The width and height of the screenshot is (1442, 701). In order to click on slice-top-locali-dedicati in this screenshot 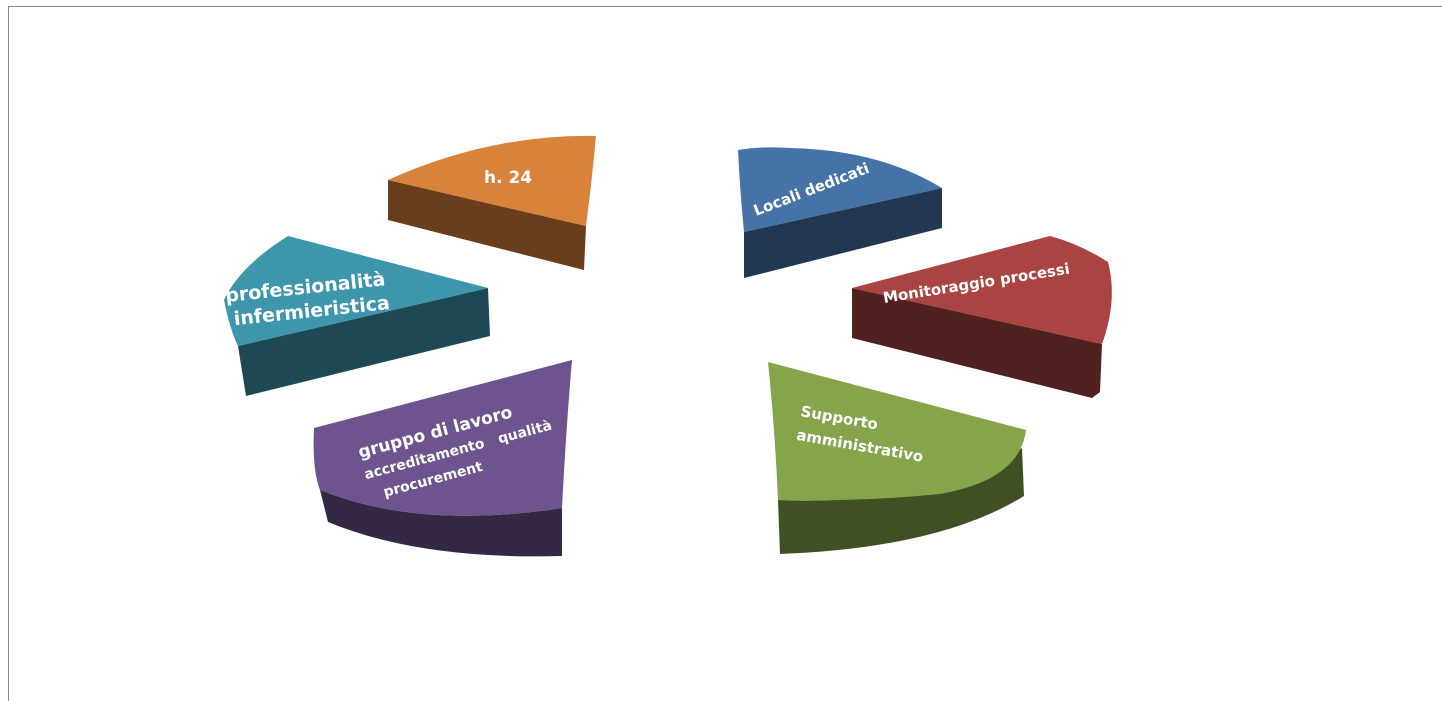, I will do `click(840, 189)`.